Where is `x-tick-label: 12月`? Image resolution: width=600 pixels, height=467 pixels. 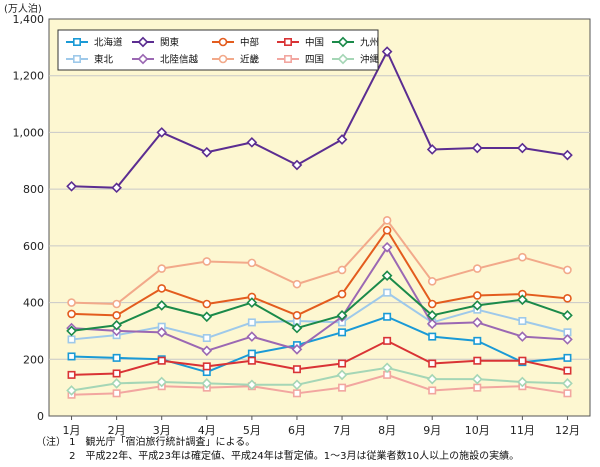 x-tick-label: 12月 is located at coordinates (567, 430).